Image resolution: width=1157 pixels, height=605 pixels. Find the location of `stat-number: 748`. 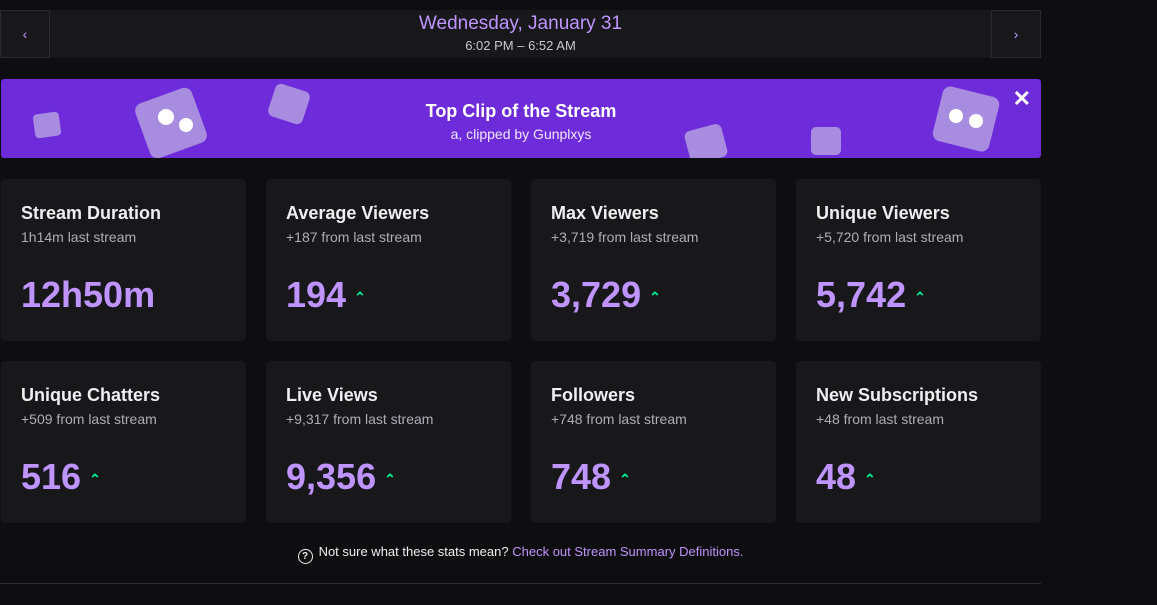

stat-number: 748 is located at coordinates (581, 476).